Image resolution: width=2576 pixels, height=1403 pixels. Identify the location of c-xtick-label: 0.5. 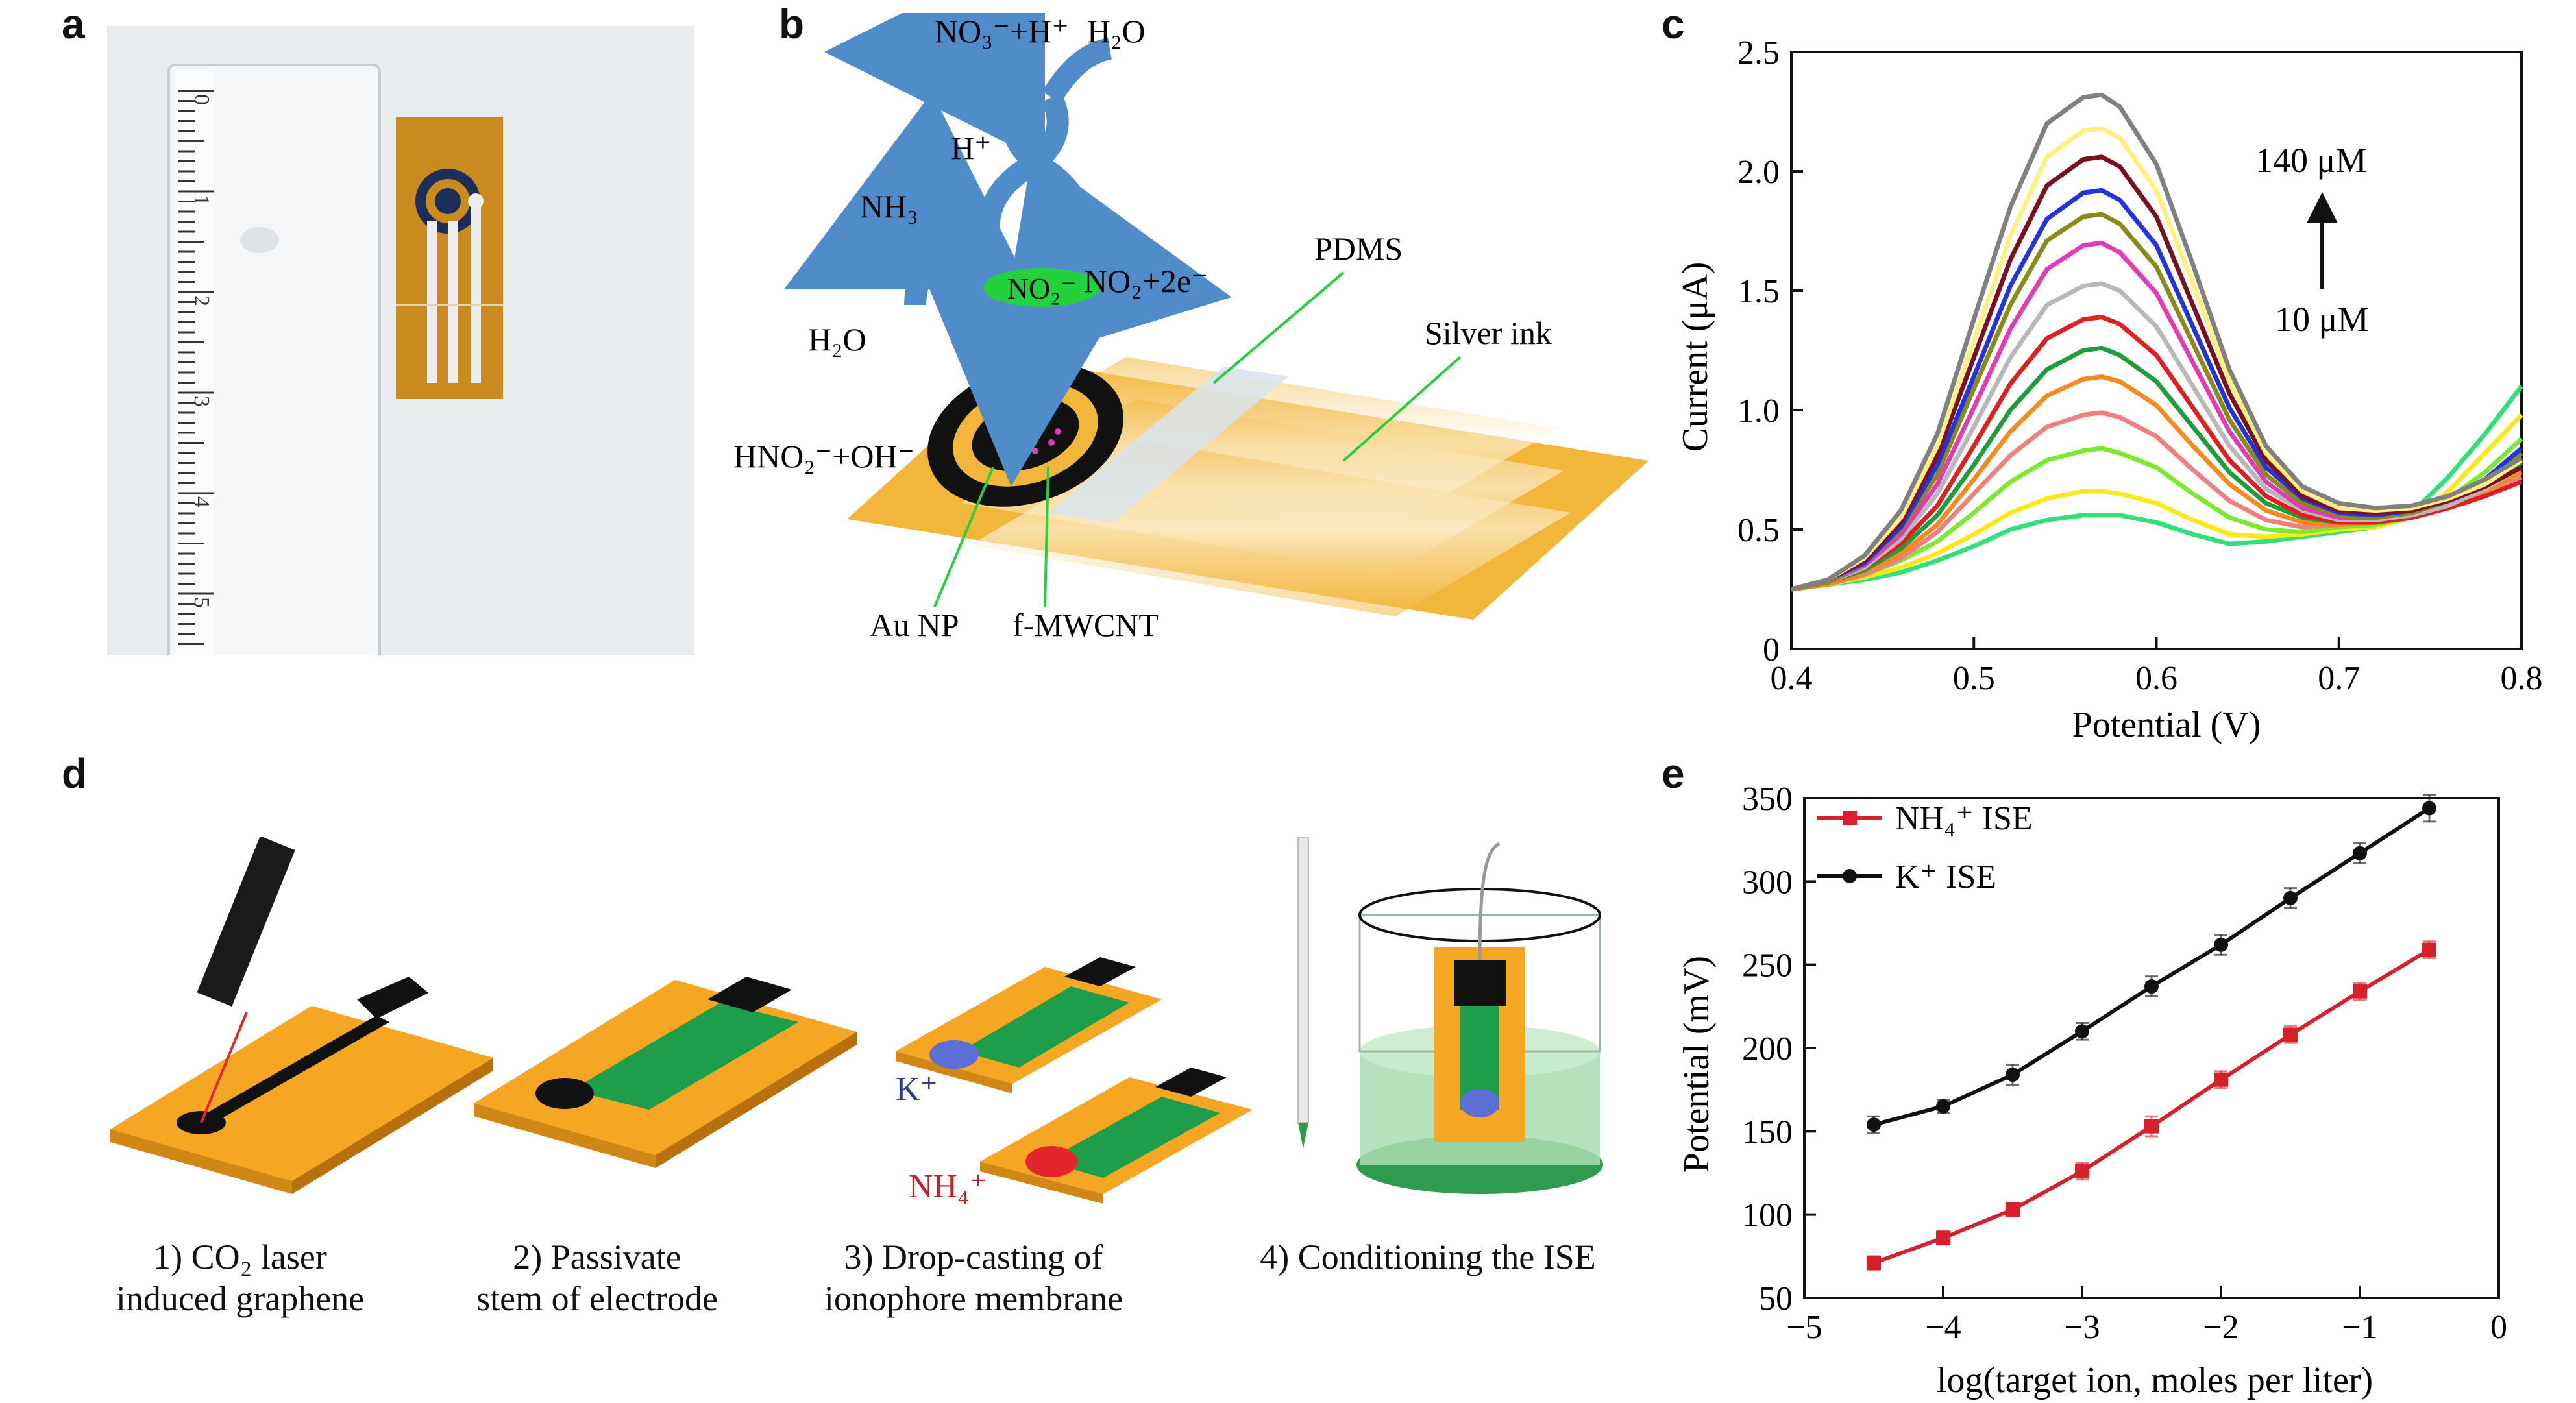
(1974, 678).